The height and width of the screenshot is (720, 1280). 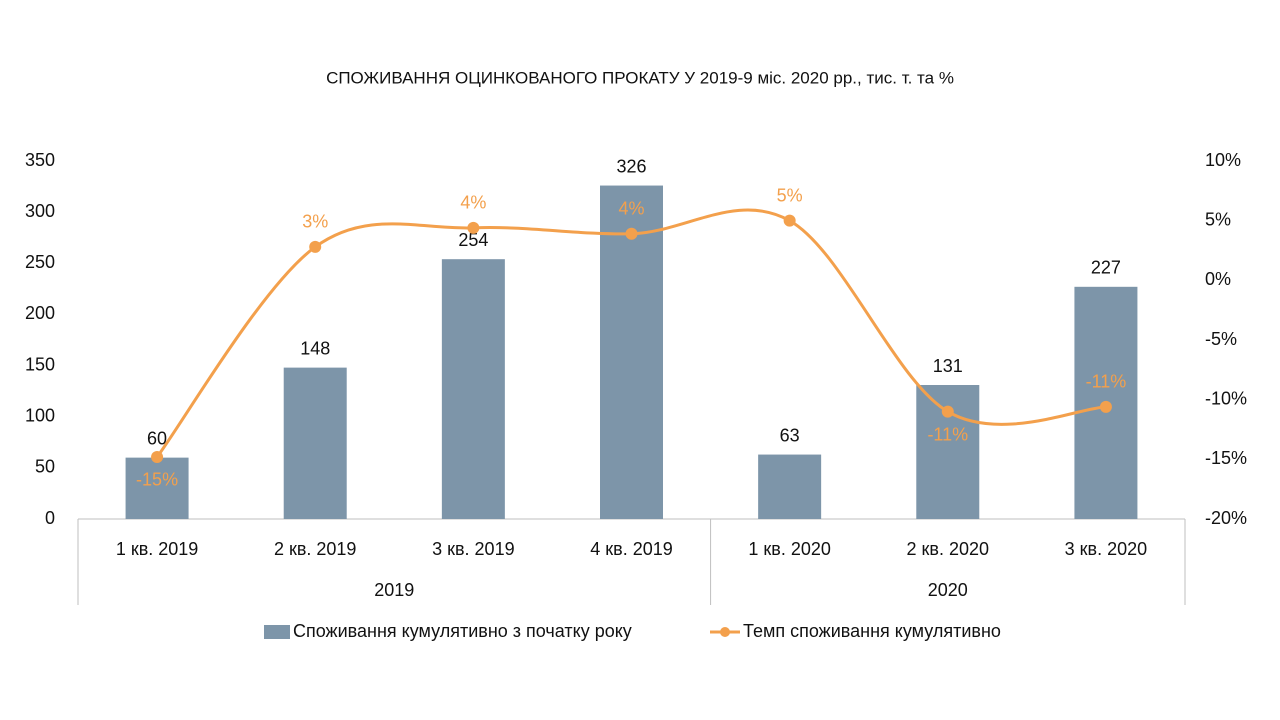 What do you see at coordinates (1226, 458) in the screenshot?
I see `y2-tick-label: -15%` at bounding box center [1226, 458].